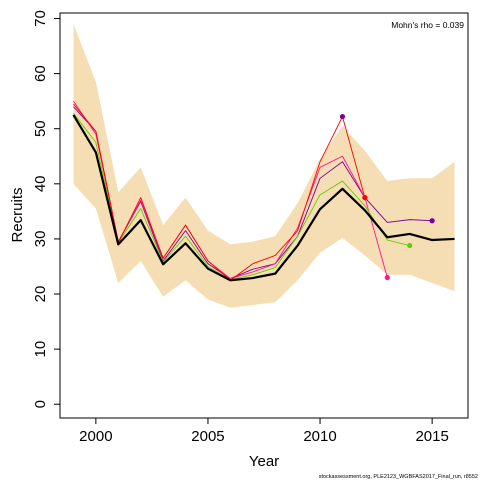  What do you see at coordinates (40, 239) in the screenshot?
I see `y-tick-label: 30` at bounding box center [40, 239].